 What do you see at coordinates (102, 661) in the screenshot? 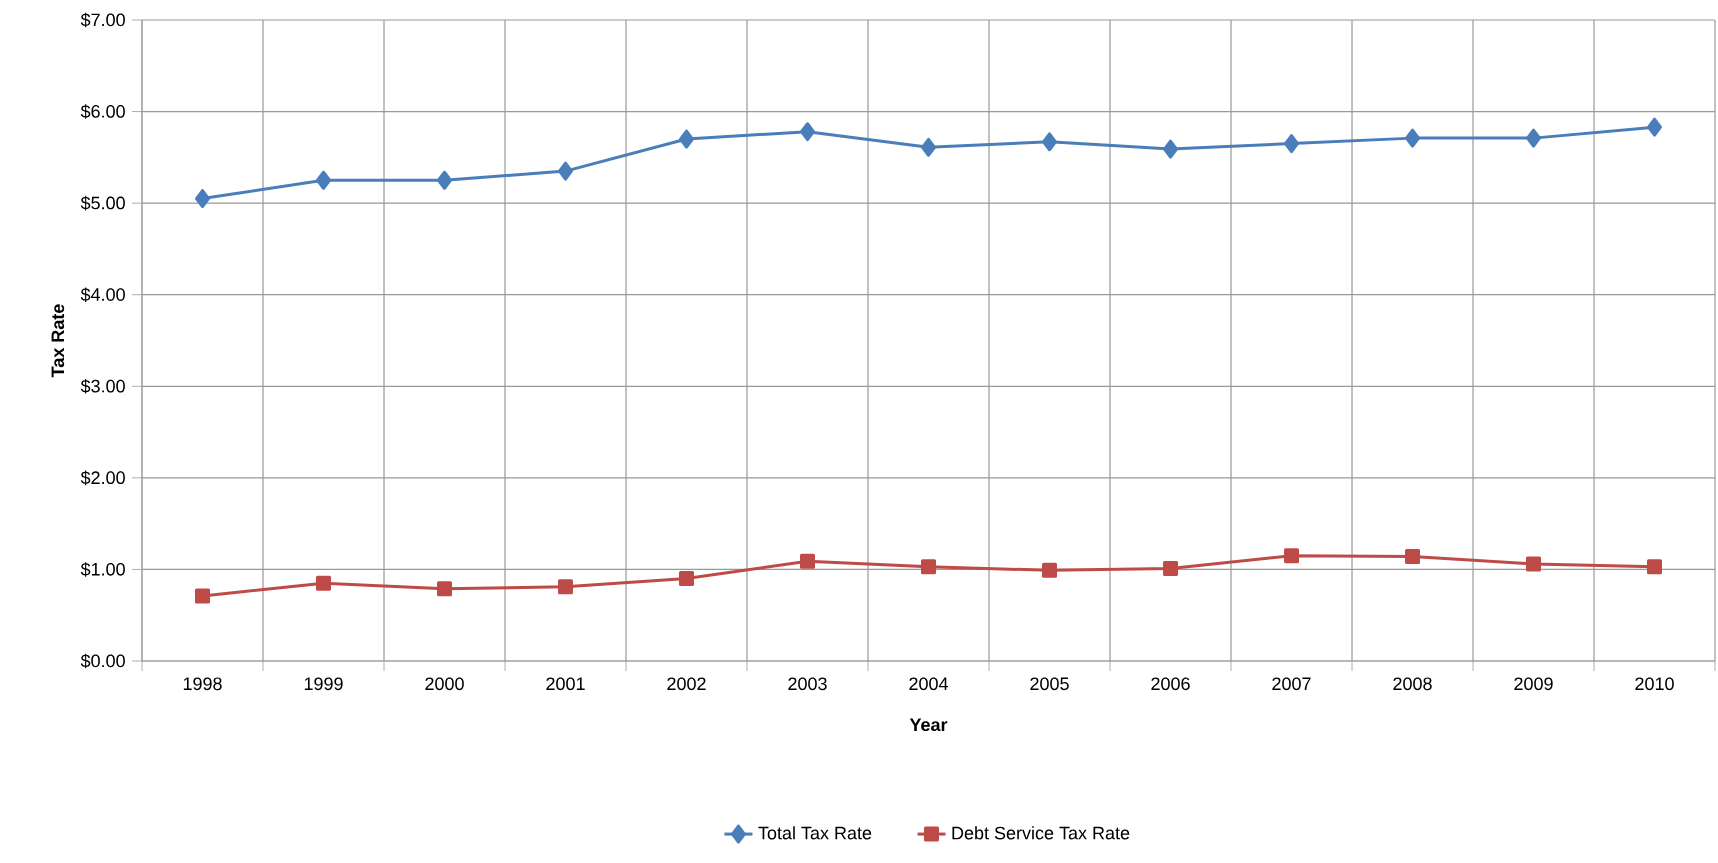
I see `y-tick-label: $0.00` at bounding box center [102, 661].